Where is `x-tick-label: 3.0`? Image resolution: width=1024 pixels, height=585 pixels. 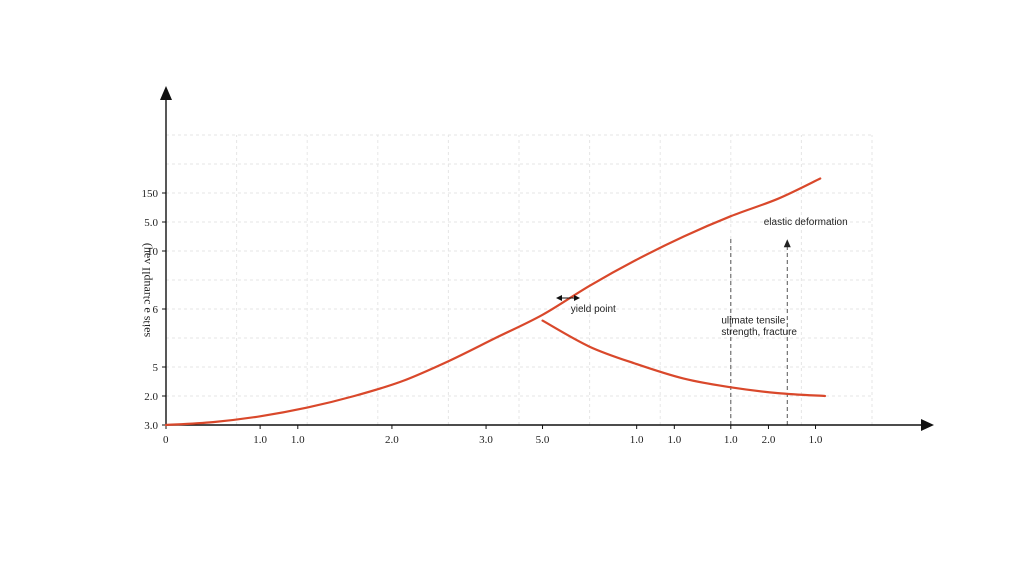 x-tick-label: 3.0 is located at coordinates (486, 440).